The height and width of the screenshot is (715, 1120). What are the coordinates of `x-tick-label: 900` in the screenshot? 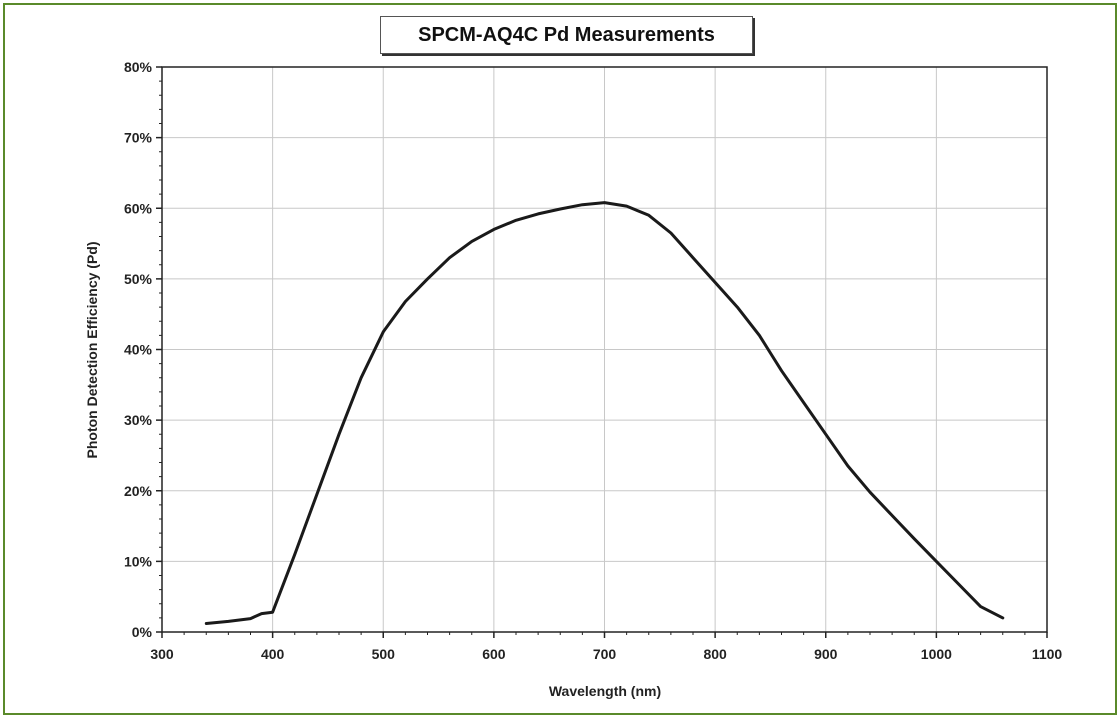 It's located at (826, 654).